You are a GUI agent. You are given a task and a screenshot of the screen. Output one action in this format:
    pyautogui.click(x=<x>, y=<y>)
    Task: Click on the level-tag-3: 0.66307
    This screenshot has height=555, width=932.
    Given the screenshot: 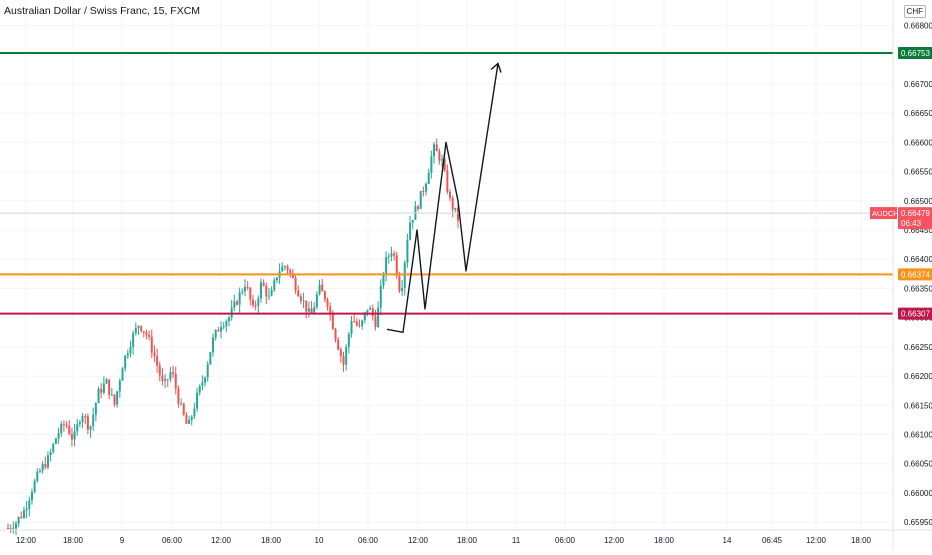 What is the action you would take?
    pyautogui.click(x=915, y=313)
    